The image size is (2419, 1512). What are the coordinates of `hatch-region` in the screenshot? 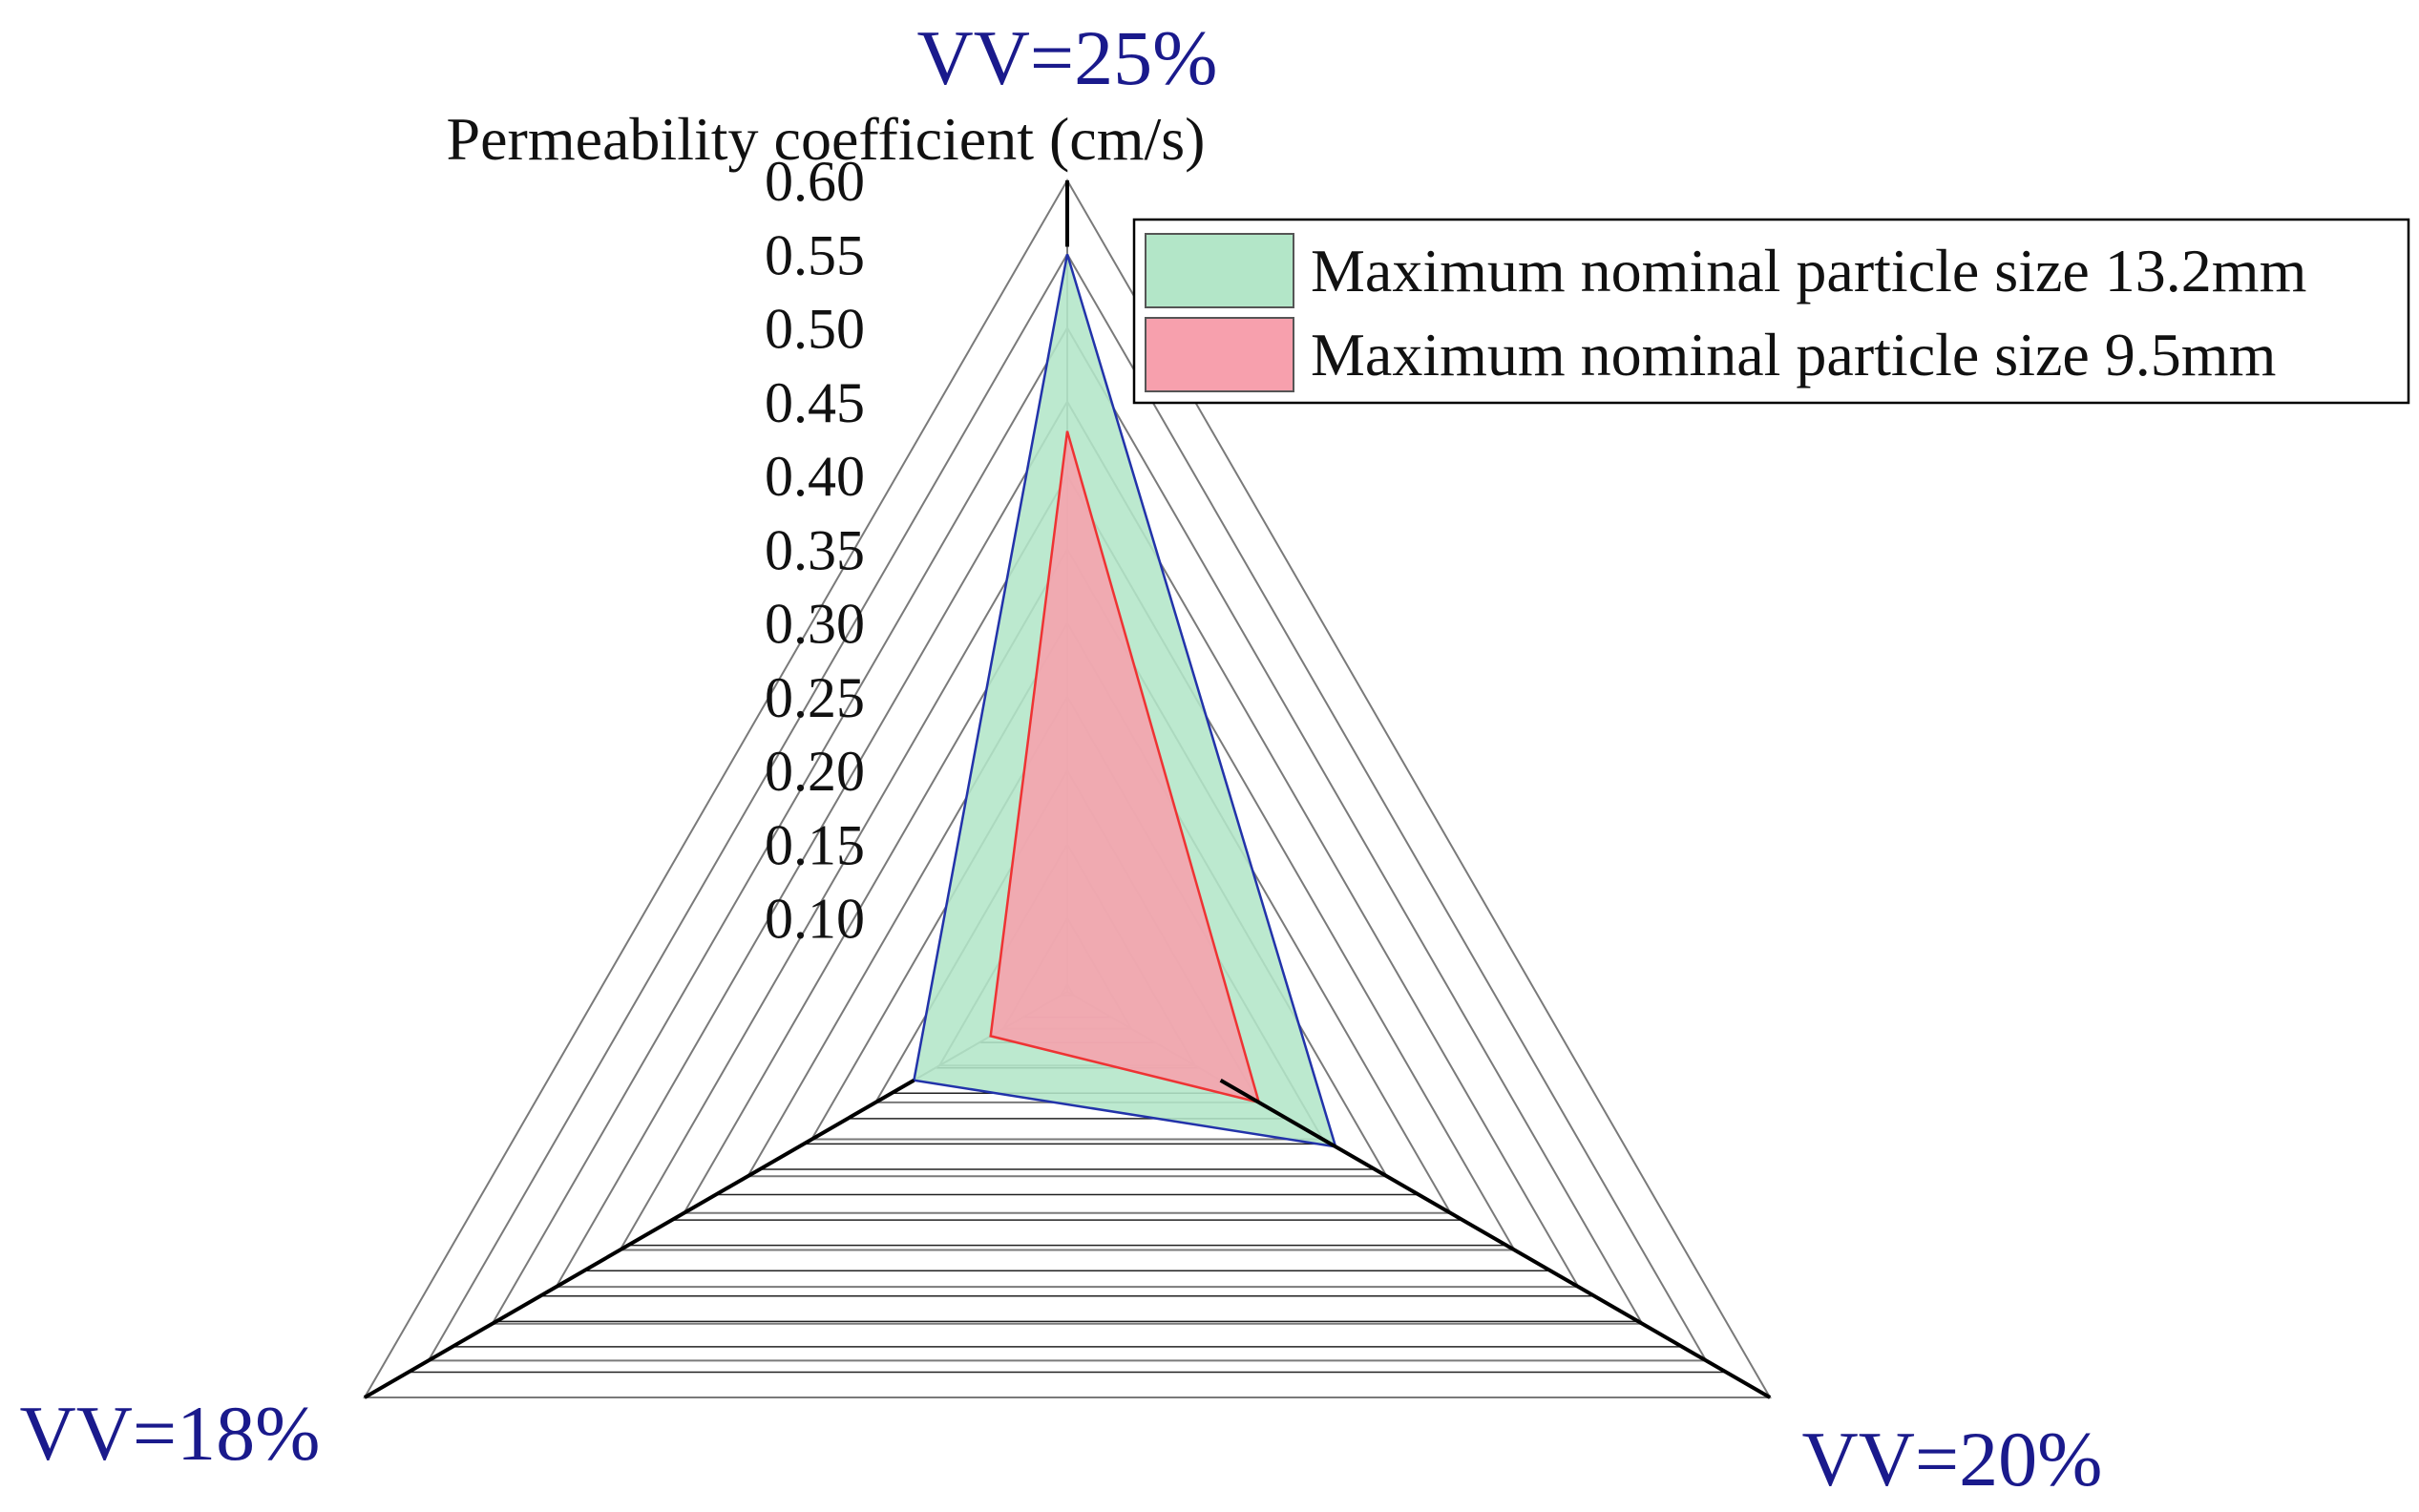 It's located at (1067, 1207).